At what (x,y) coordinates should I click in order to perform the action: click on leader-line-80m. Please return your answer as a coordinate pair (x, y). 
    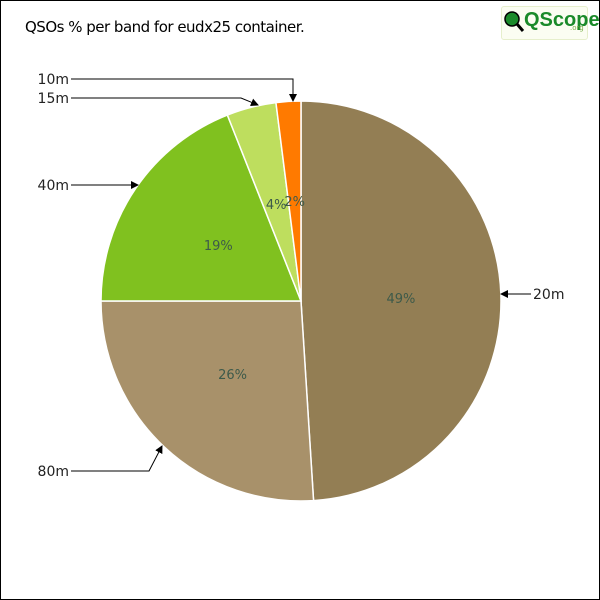
    Looking at the image, I should click on (117, 458).